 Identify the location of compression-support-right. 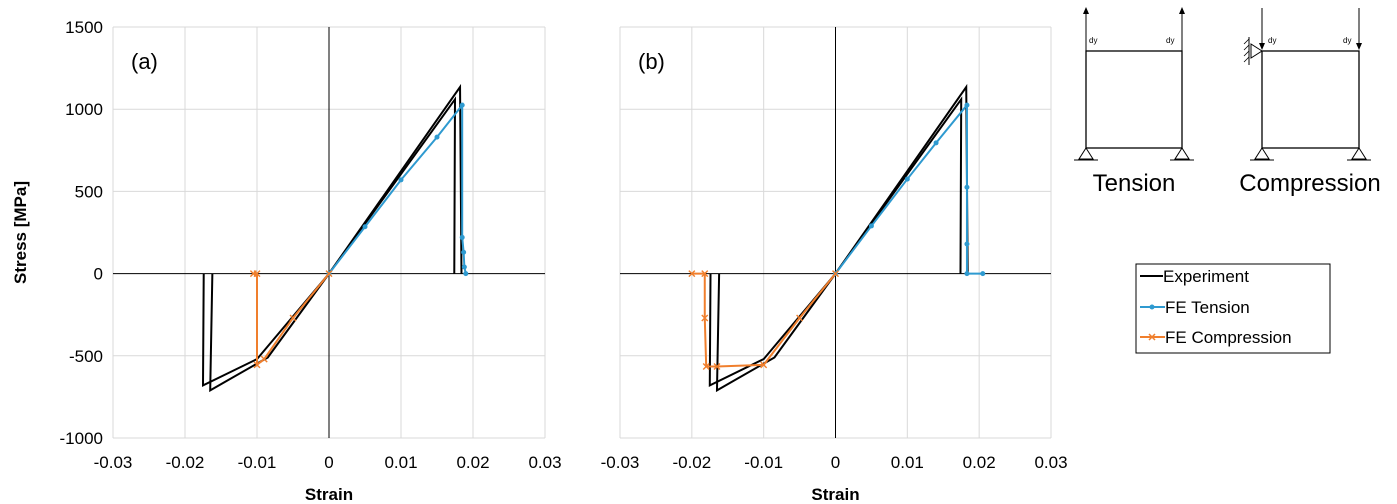
(1359, 153).